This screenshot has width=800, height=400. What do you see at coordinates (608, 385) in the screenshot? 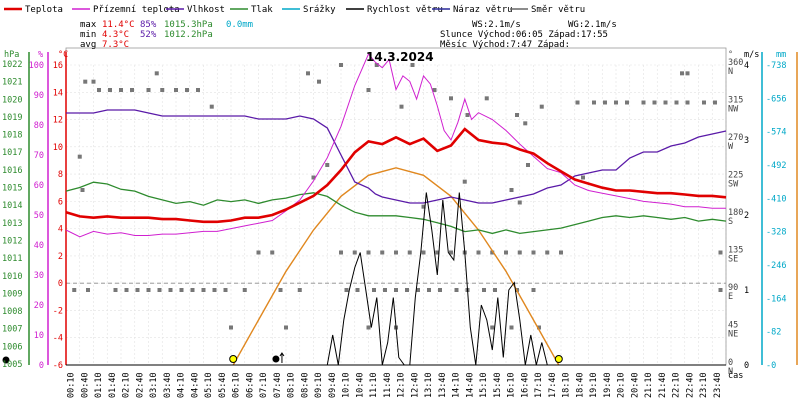
I see `tick-label-time: 19:40` at bounding box center [608, 385].